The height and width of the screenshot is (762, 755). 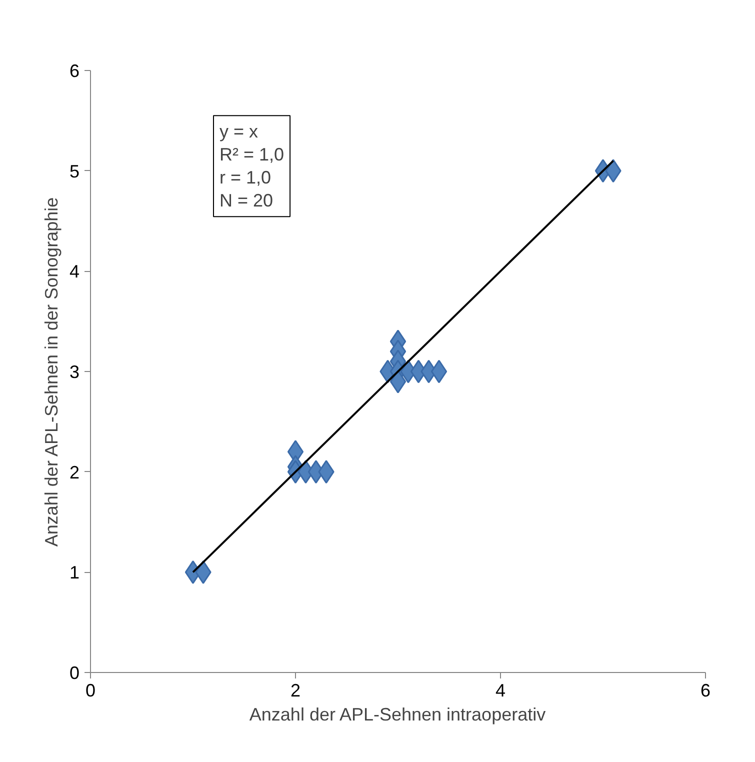 What do you see at coordinates (74, 572) in the screenshot?
I see `y-tick-label: 1` at bounding box center [74, 572].